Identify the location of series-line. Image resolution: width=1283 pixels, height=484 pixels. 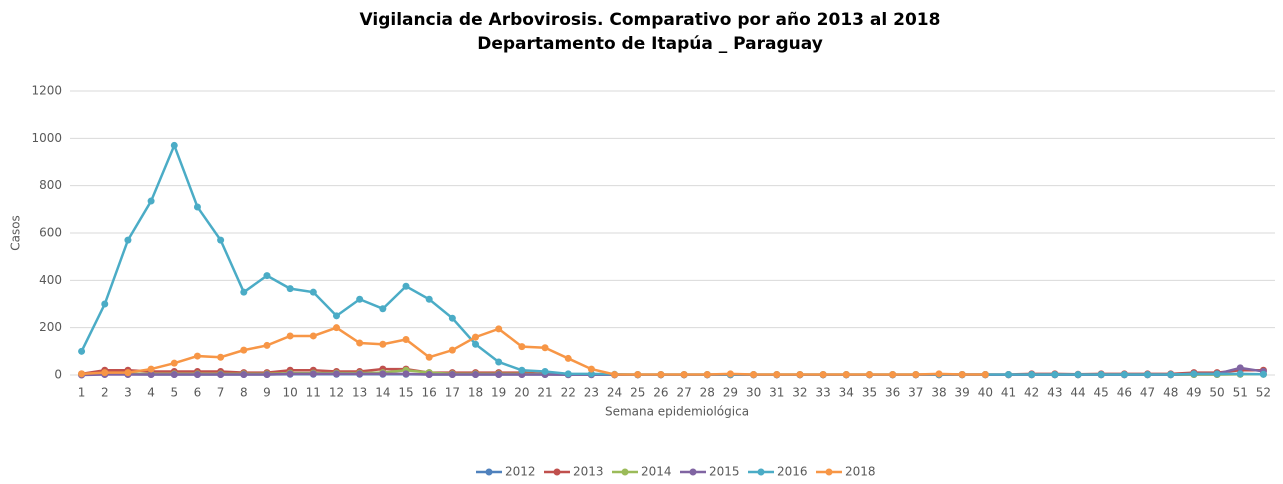
(534, 351).